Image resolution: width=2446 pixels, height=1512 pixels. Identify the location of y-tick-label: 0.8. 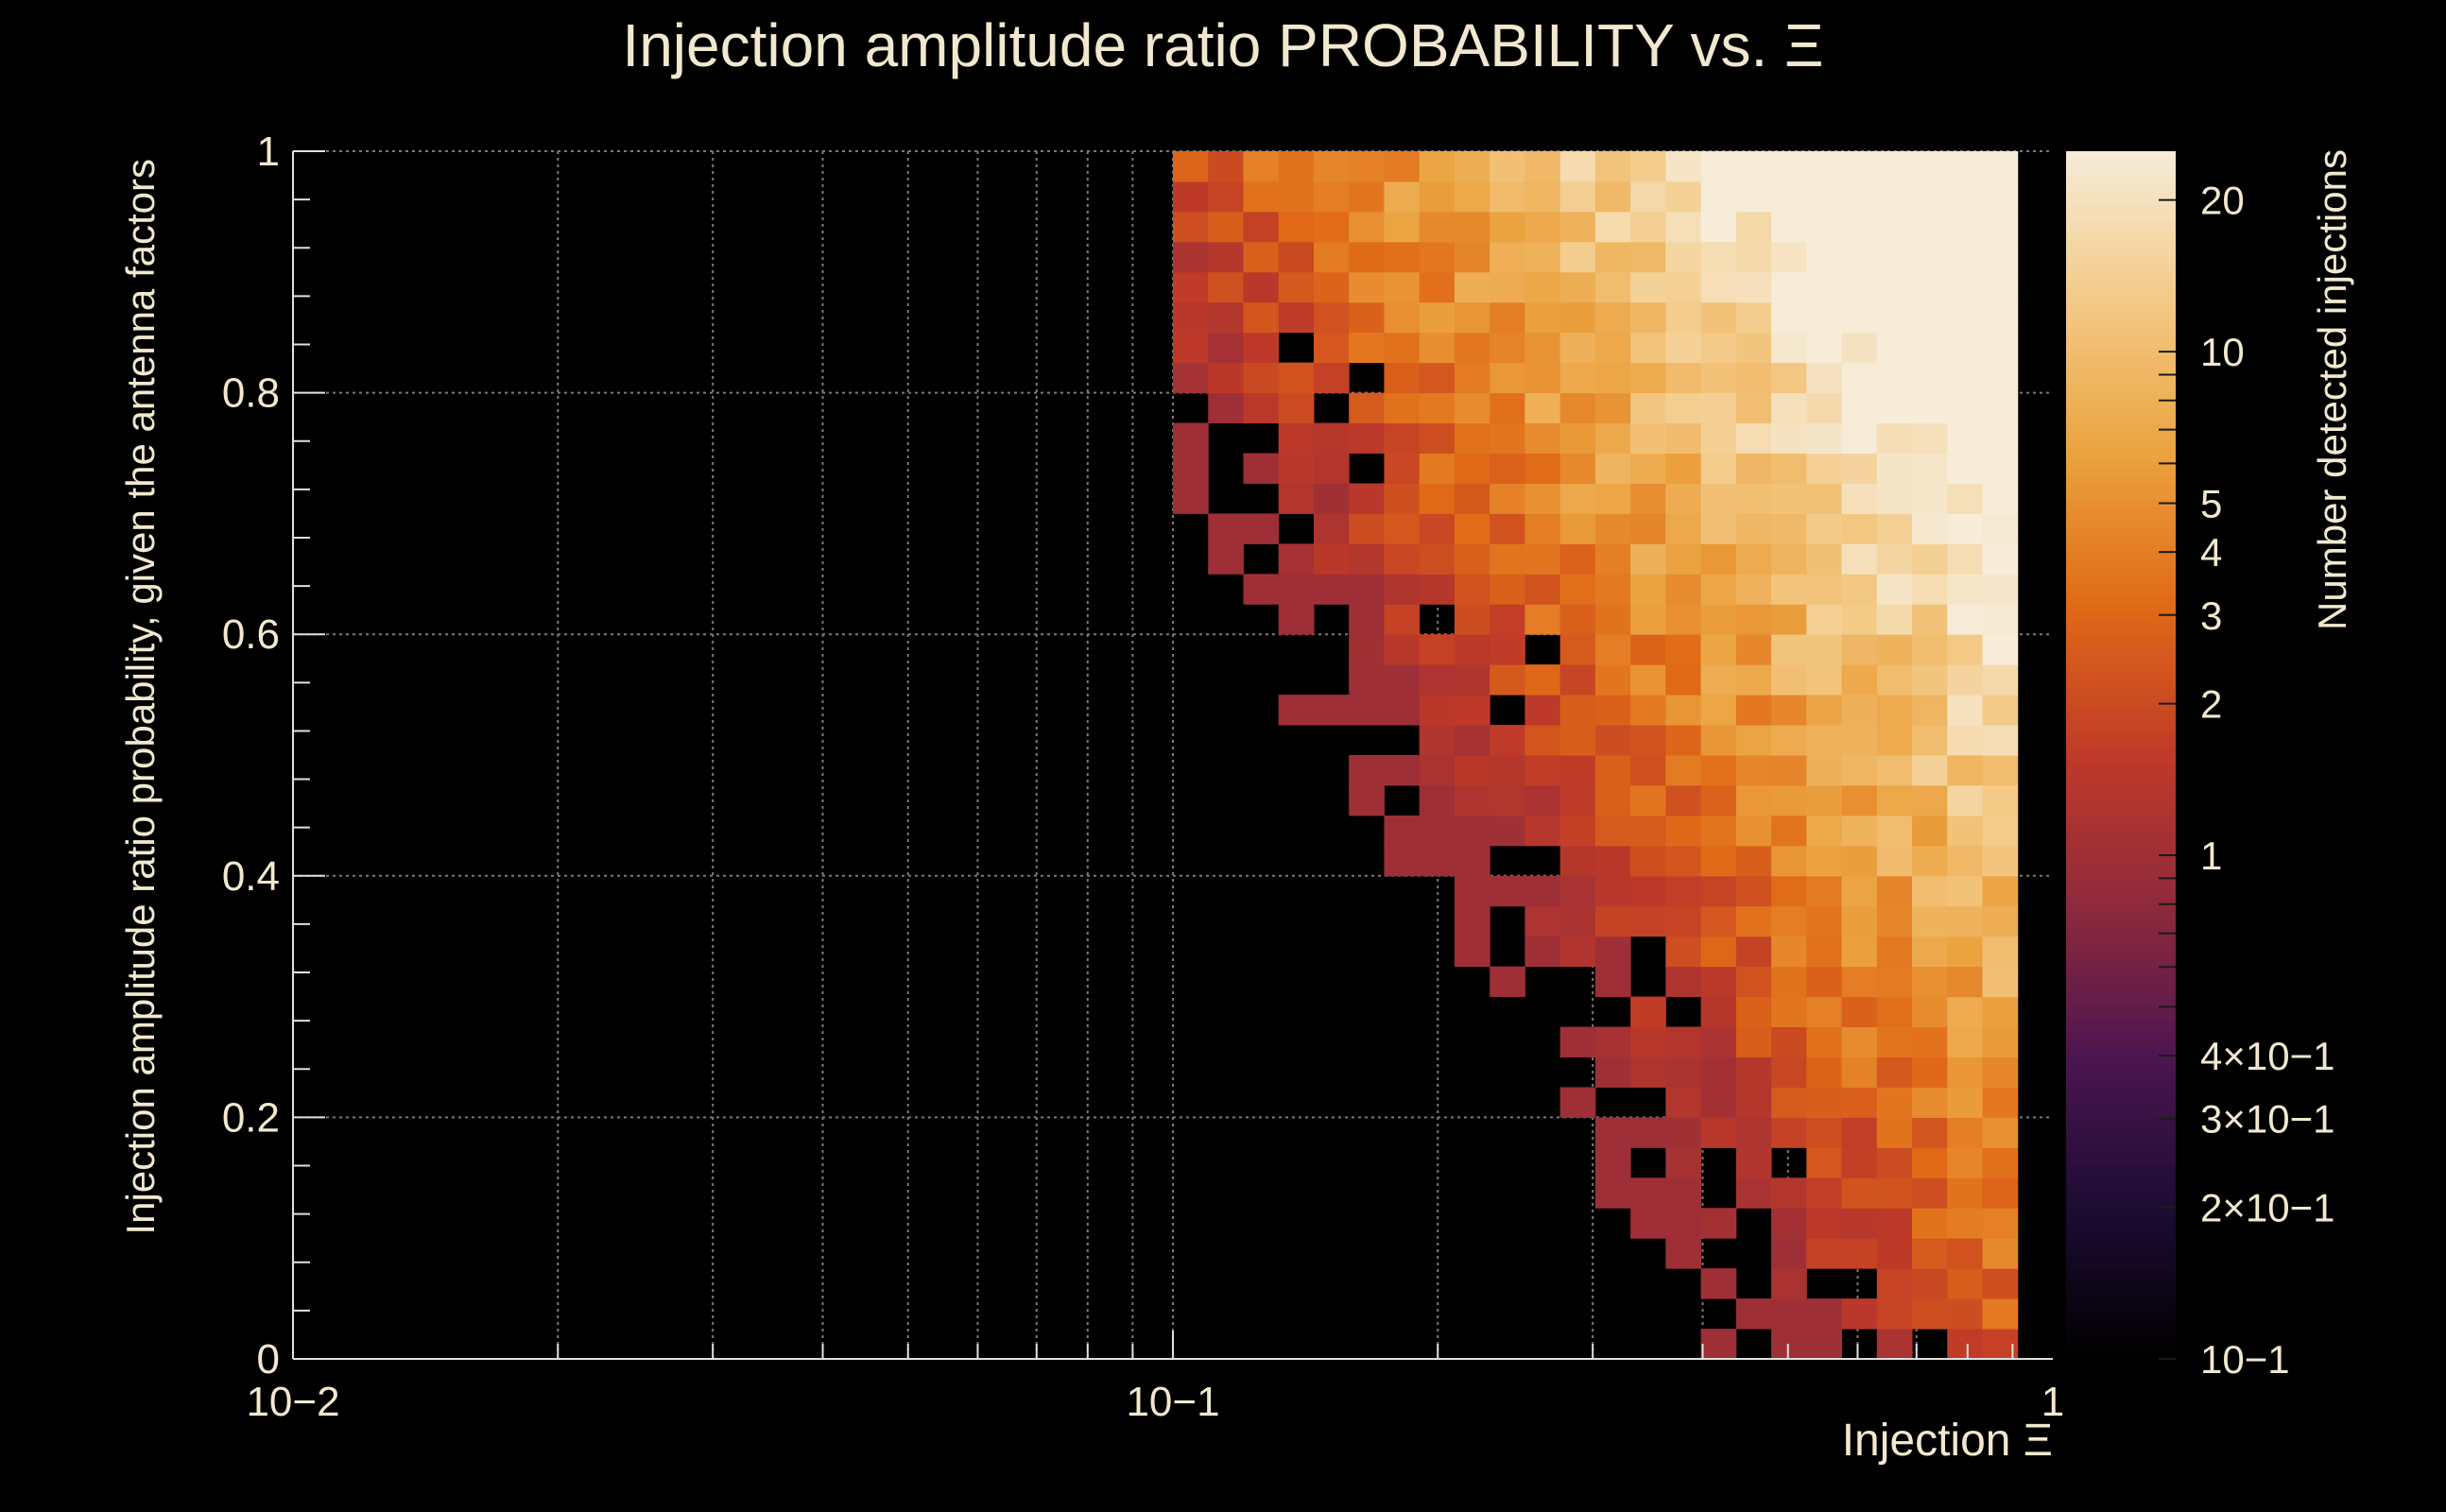
(251, 393).